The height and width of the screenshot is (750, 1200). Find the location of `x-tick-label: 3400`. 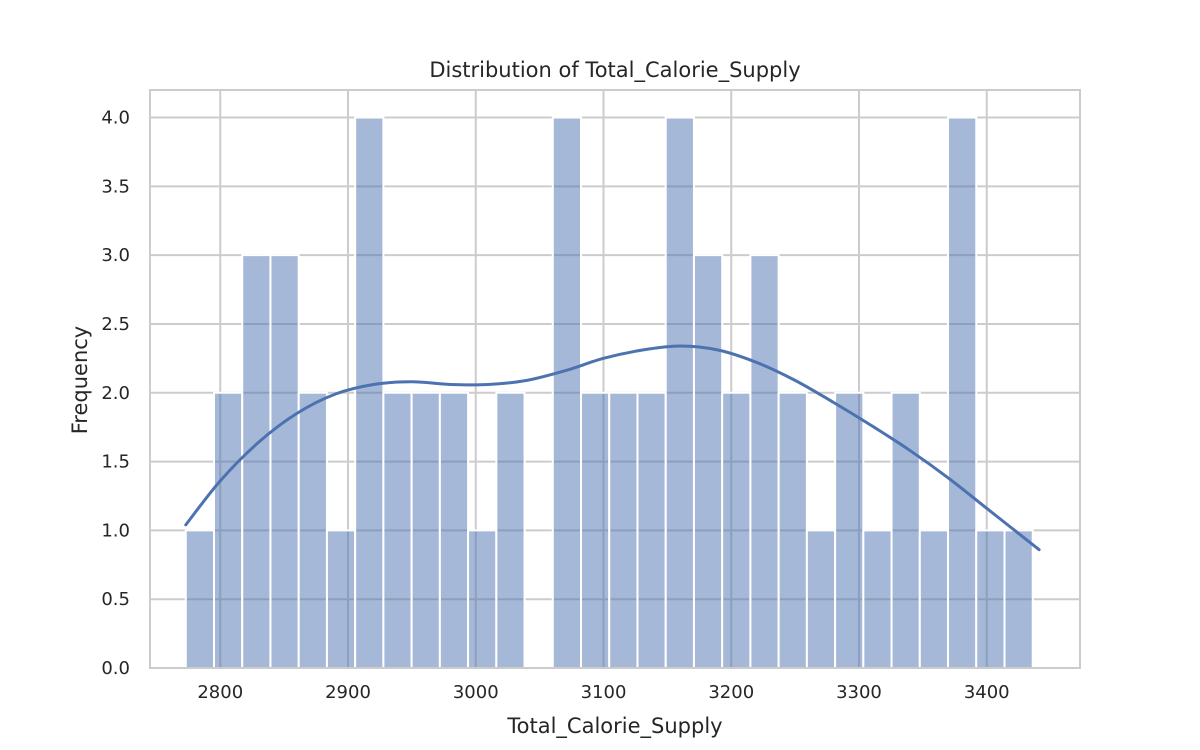

x-tick-label: 3400 is located at coordinates (987, 692).